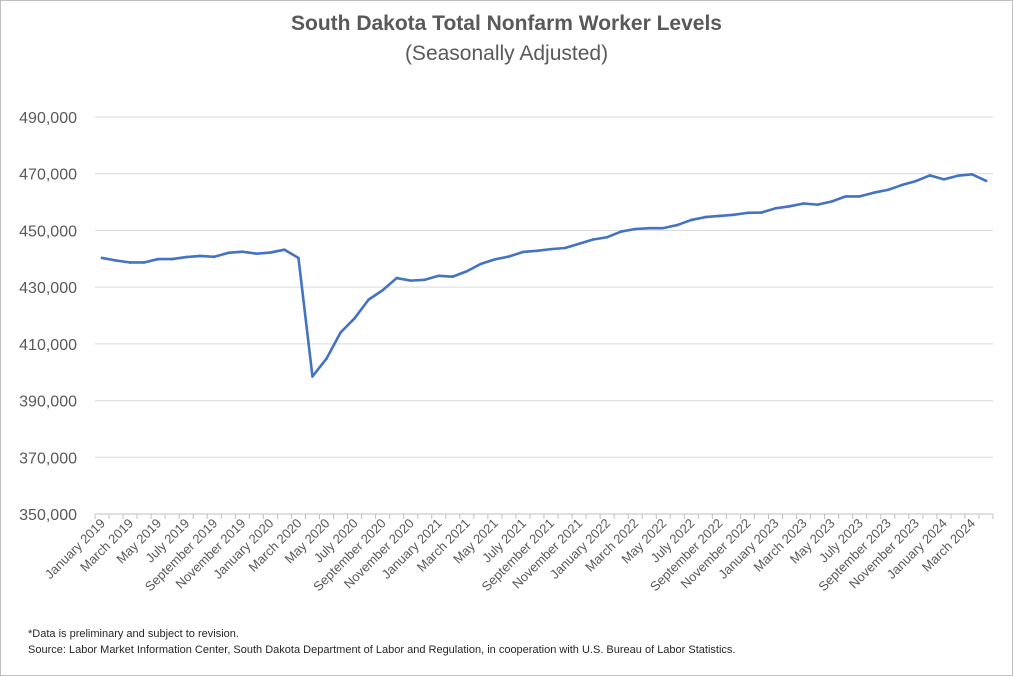  I want to click on y-tick-label: 470,000, so click(48, 175).